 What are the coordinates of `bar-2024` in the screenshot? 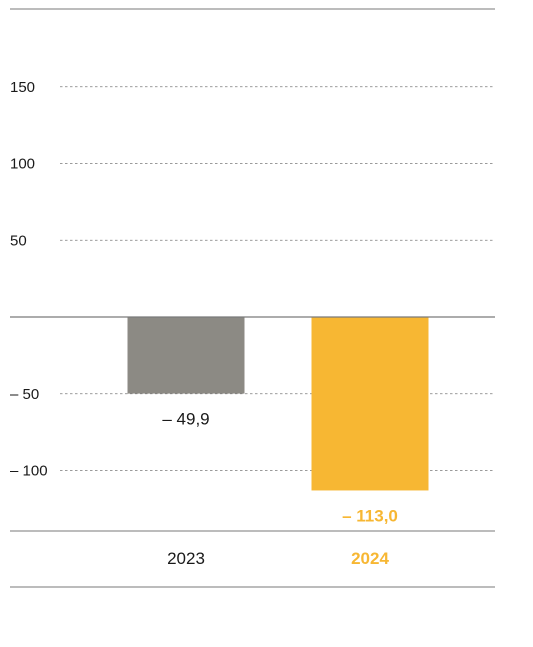 It's located at (370, 404).